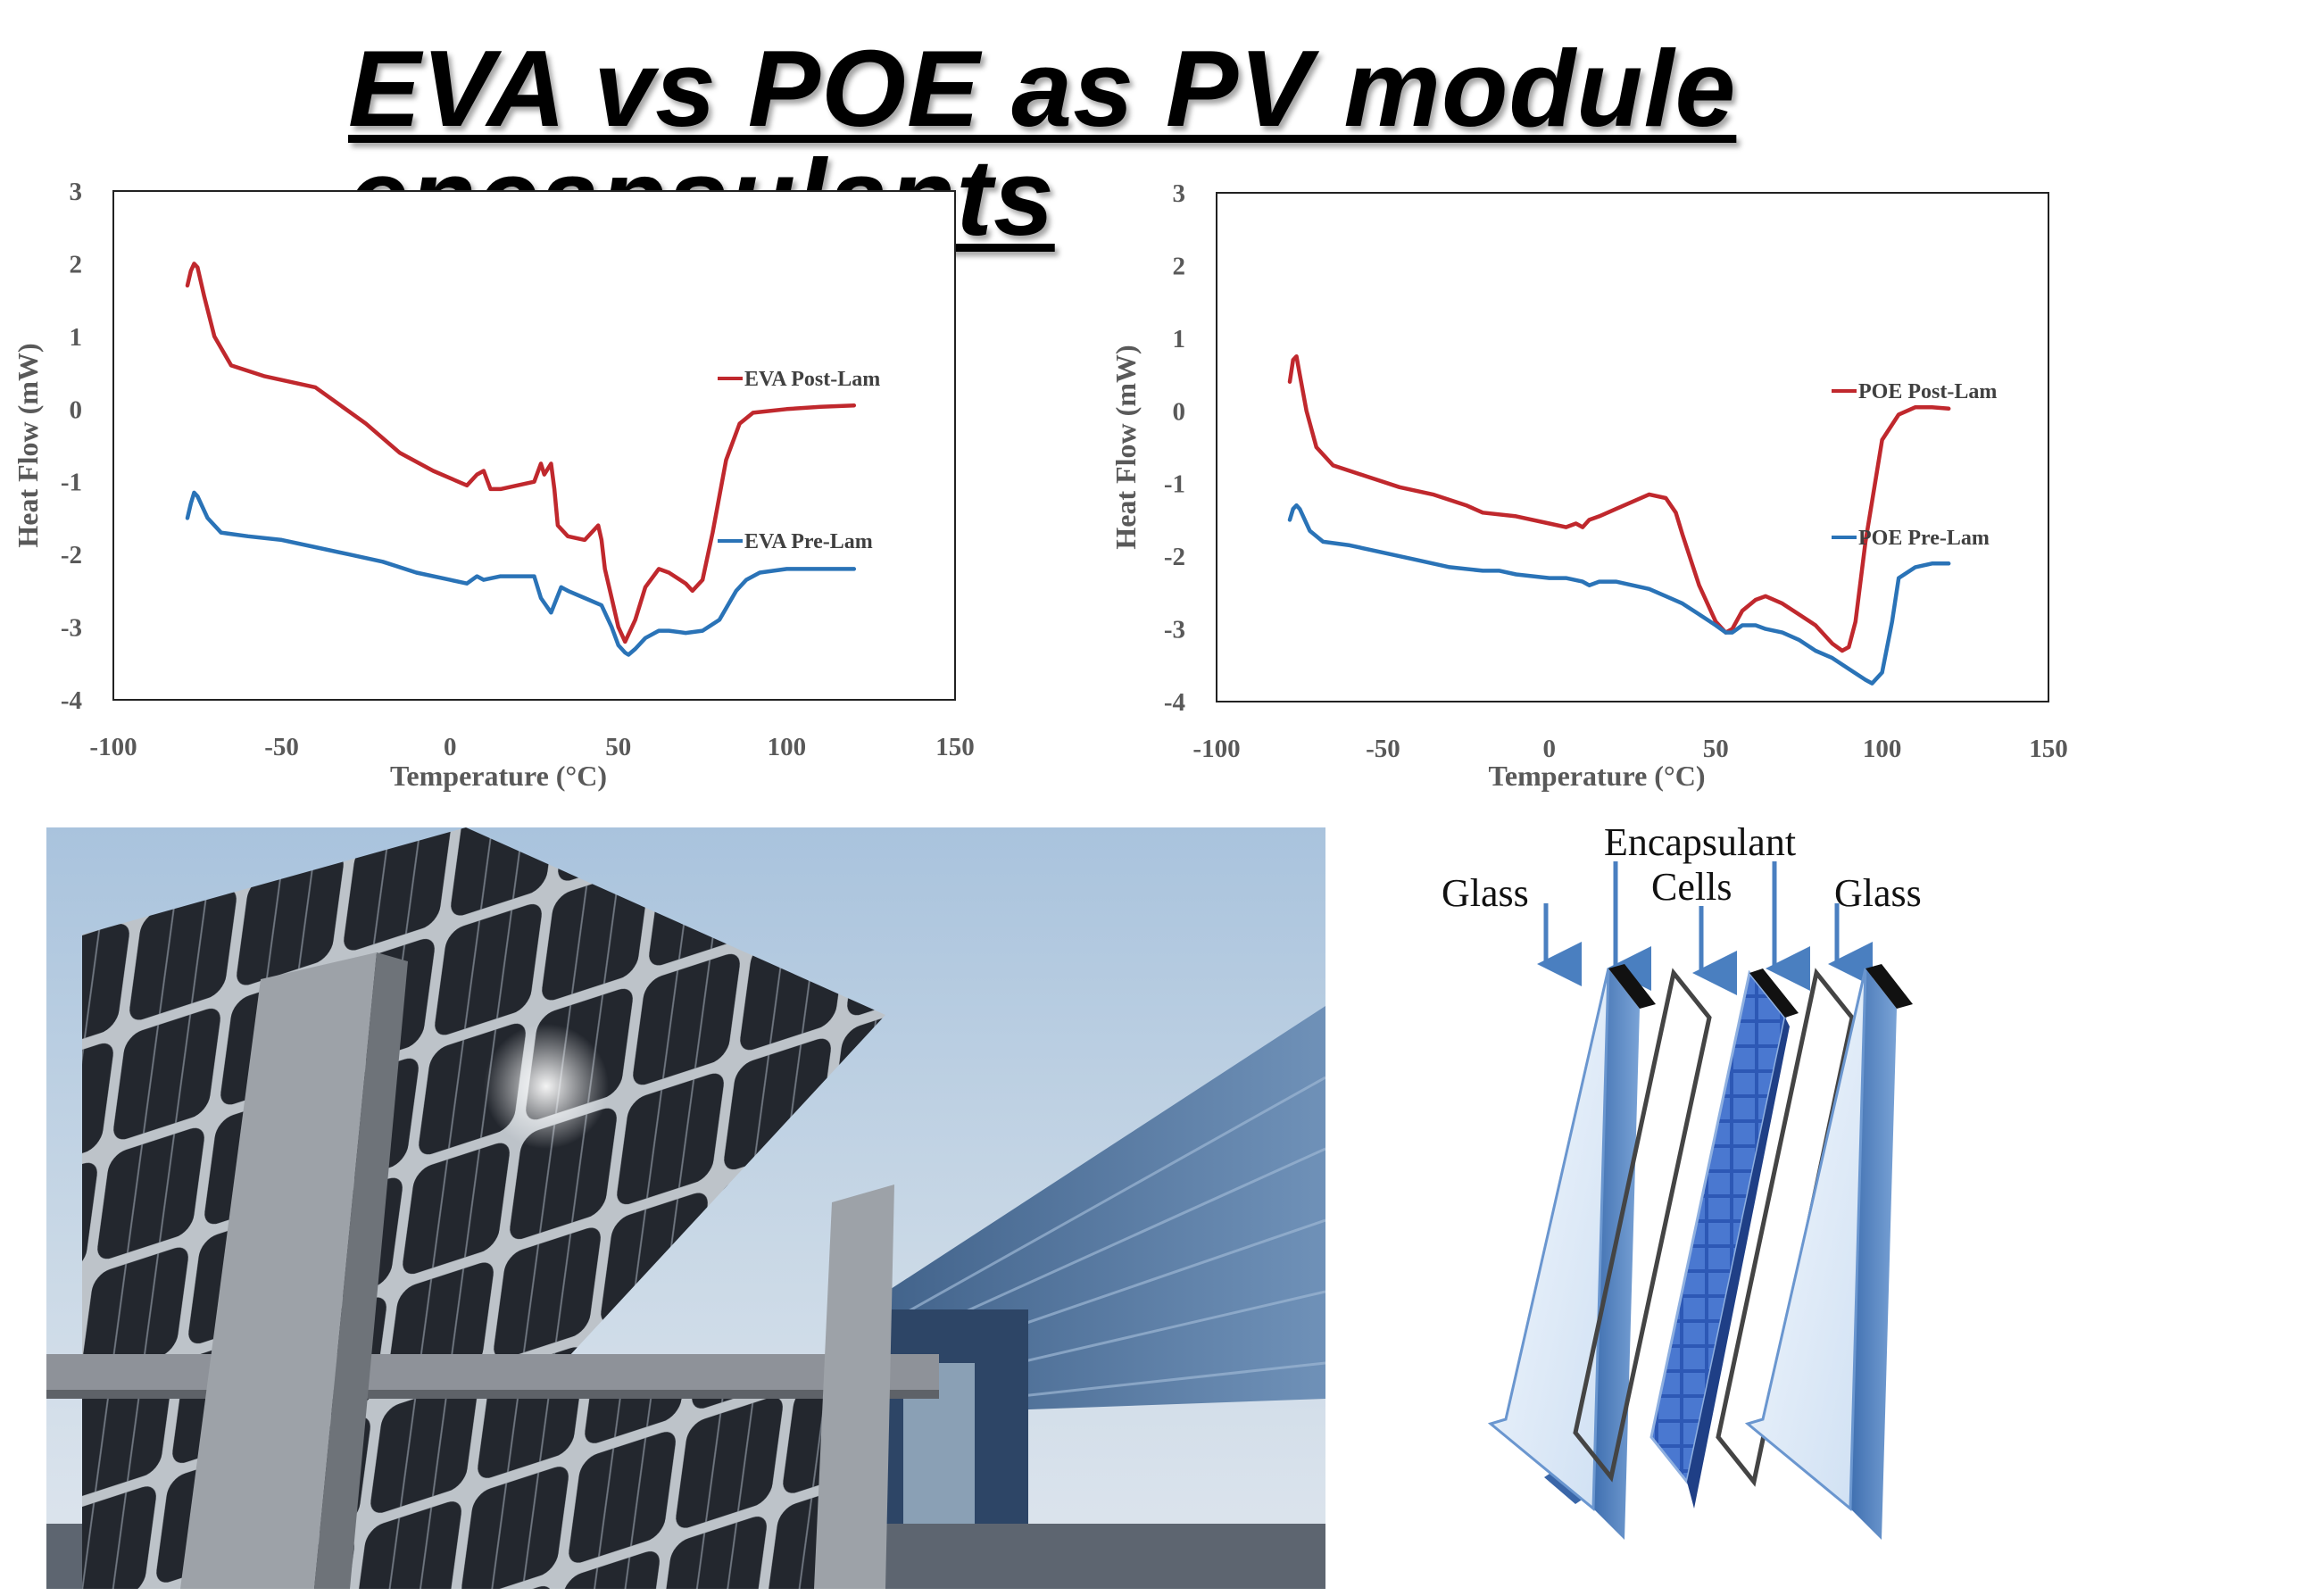  Describe the element at coordinates (1878, 893) in the screenshot. I see `label-glass-right: Glass` at that location.